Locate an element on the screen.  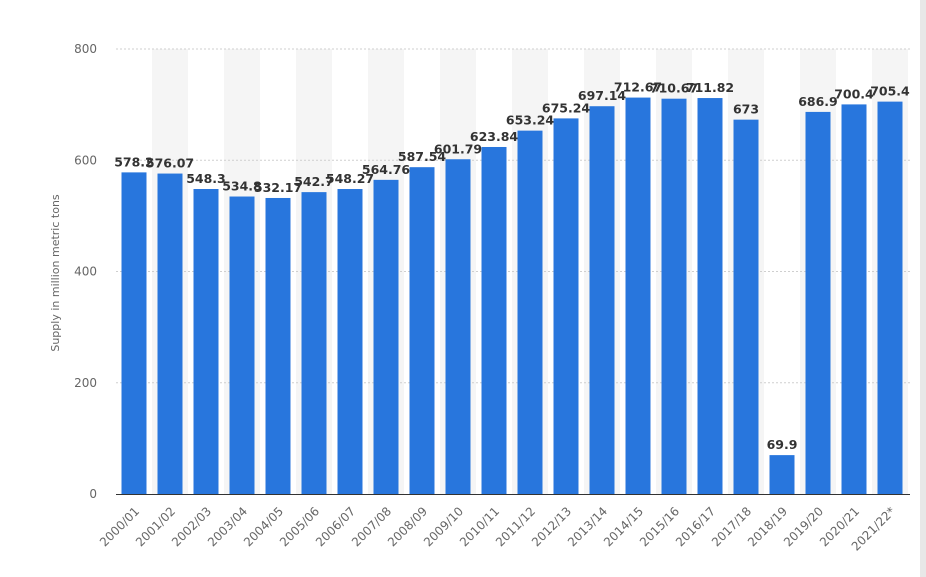
data-label: 534.8 is located at coordinates (242, 186).